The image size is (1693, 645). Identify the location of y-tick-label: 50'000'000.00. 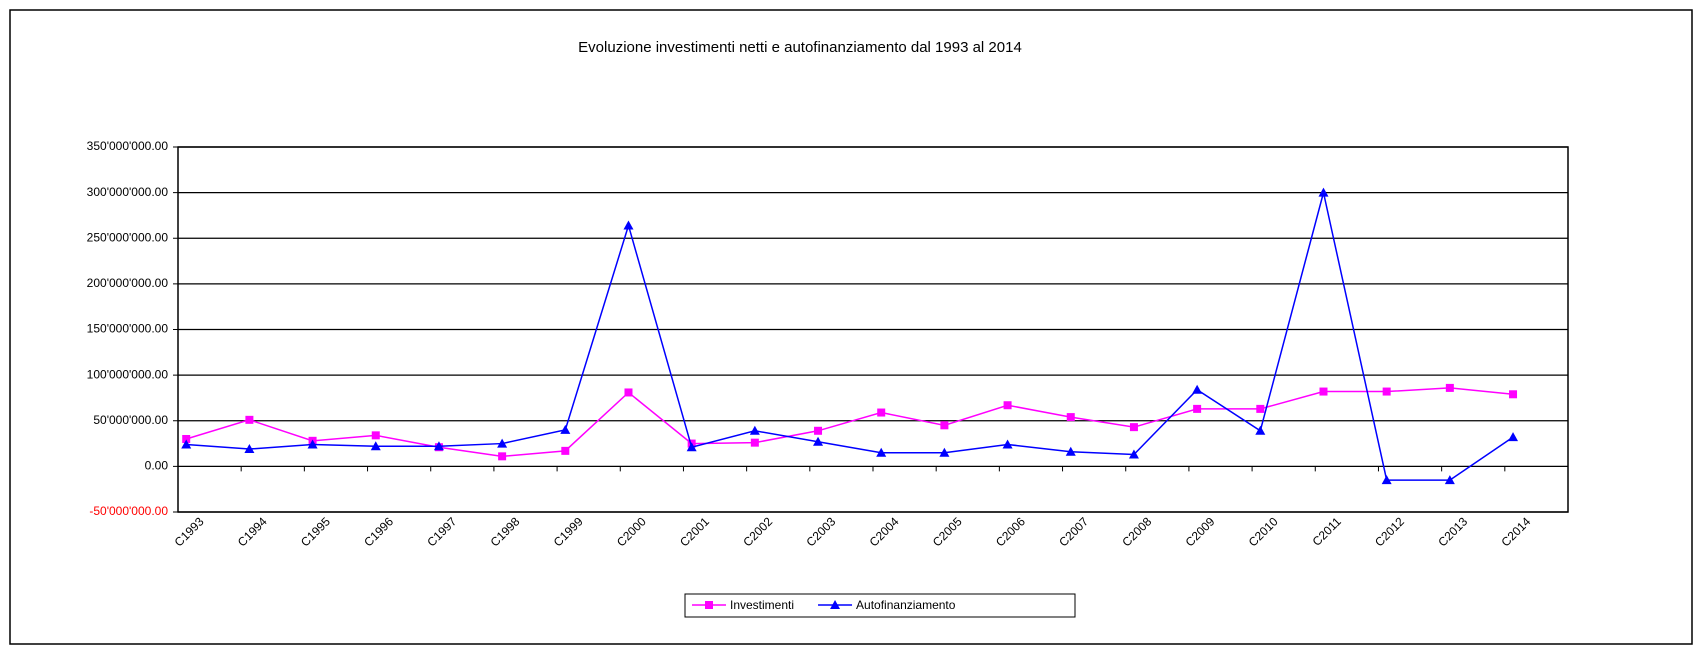
(130, 420).